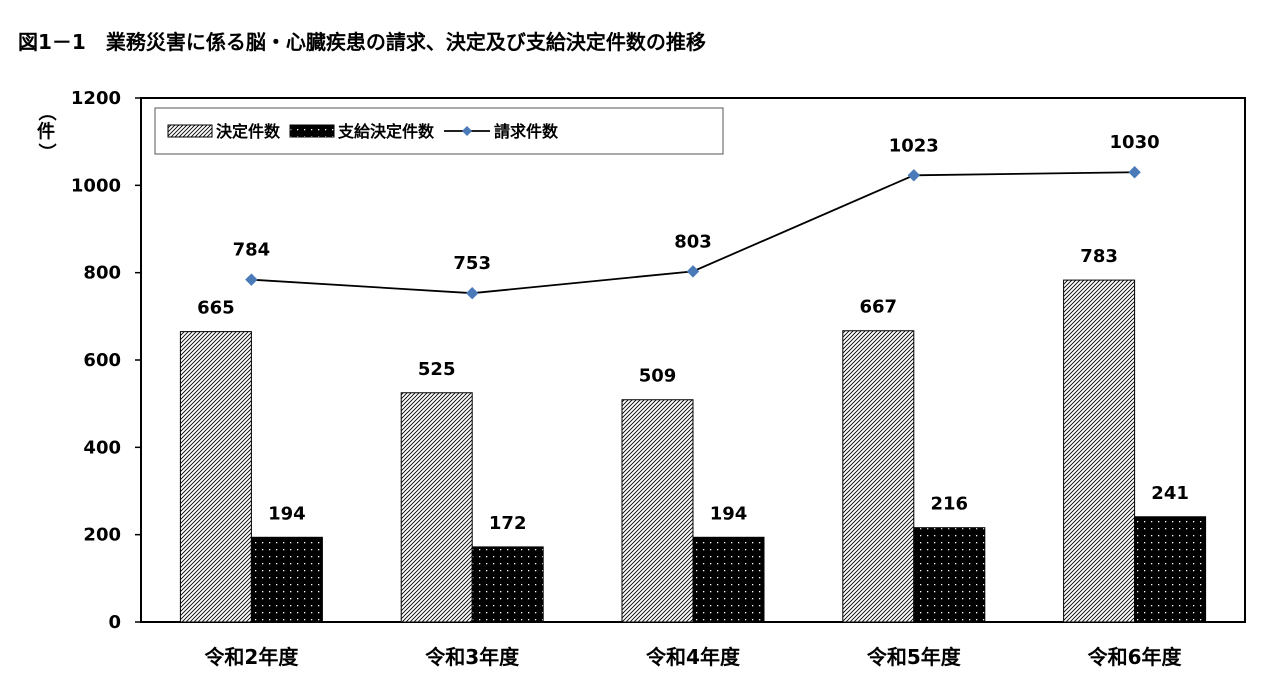 The width and height of the screenshot is (1263, 677). What do you see at coordinates (1170, 493) in the screenshot?
I see `bar-data-label: 241` at bounding box center [1170, 493].